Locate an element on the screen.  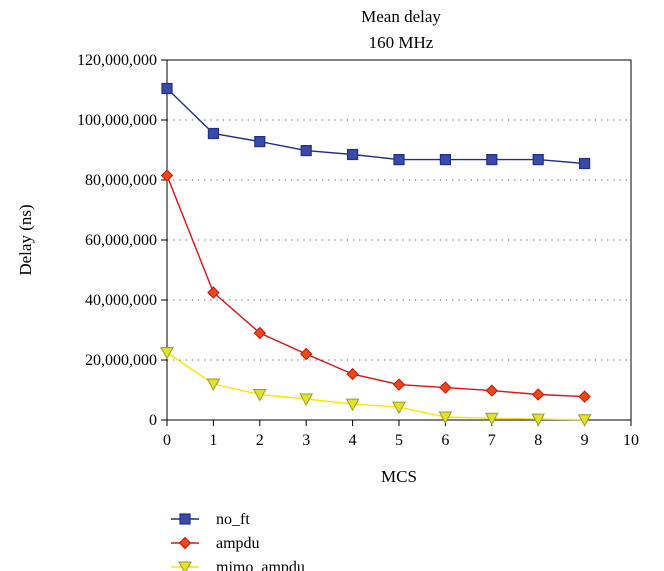
x-tick-label: 1 is located at coordinates (213, 440).